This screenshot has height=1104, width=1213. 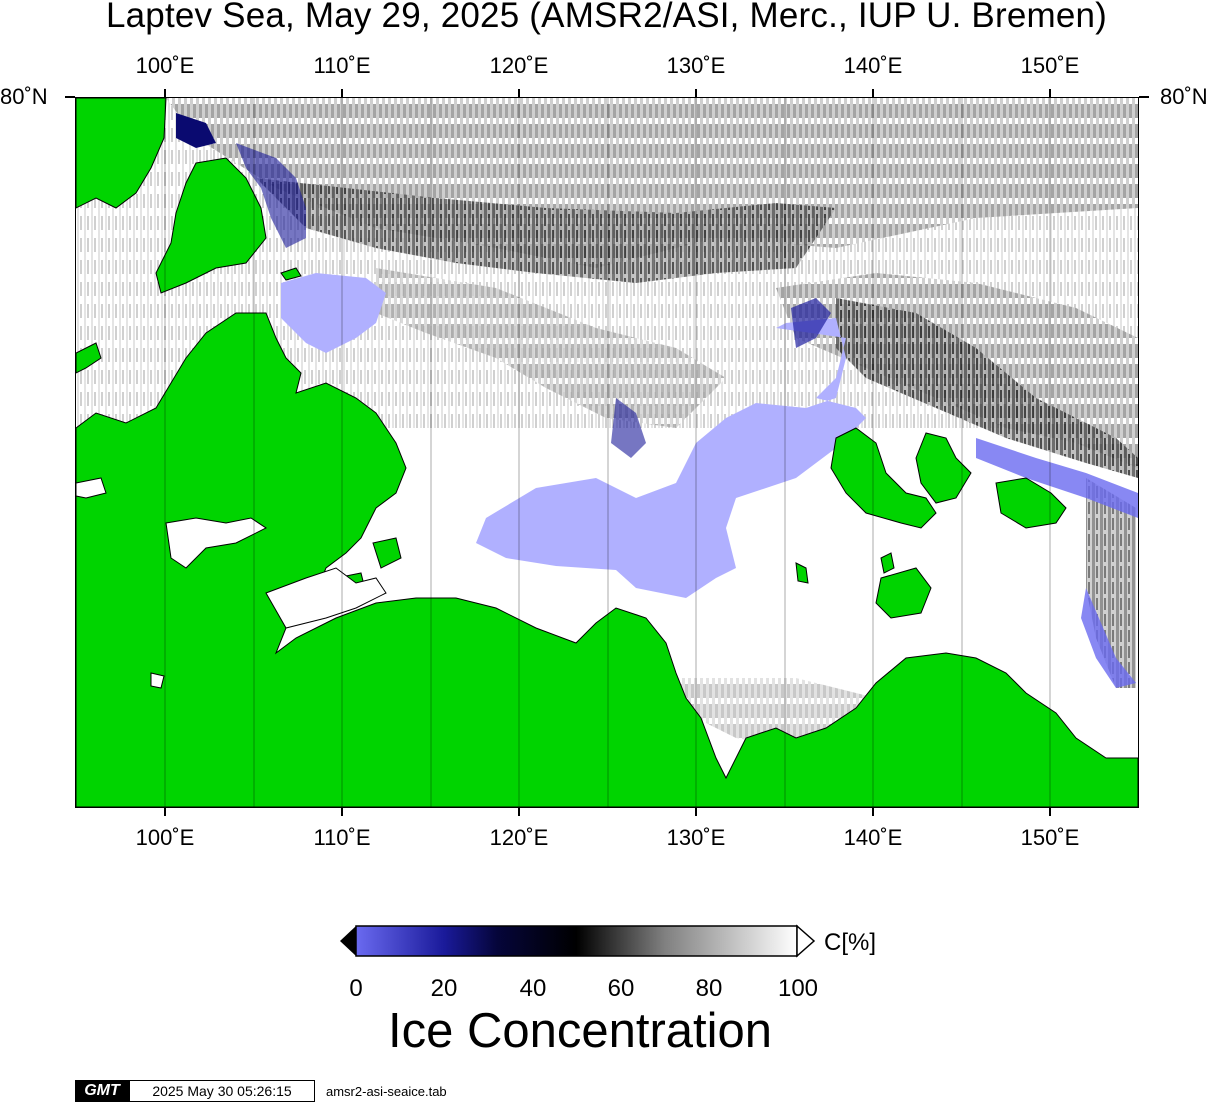 I want to click on top-lon-label-140: 140˚E, so click(x=873, y=65).